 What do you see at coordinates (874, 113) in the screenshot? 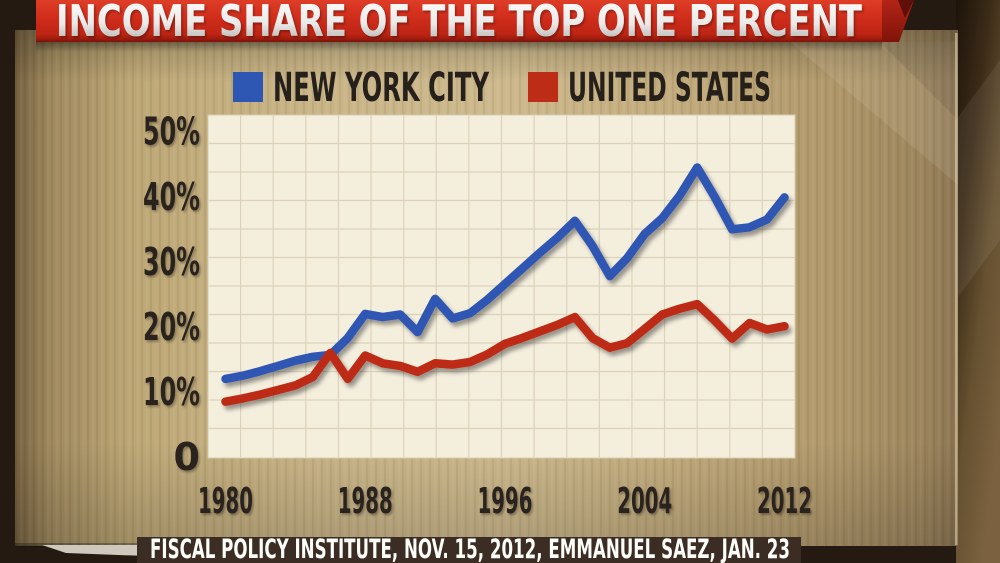
I see `panel-diagonal-light` at bounding box center [874, 113].